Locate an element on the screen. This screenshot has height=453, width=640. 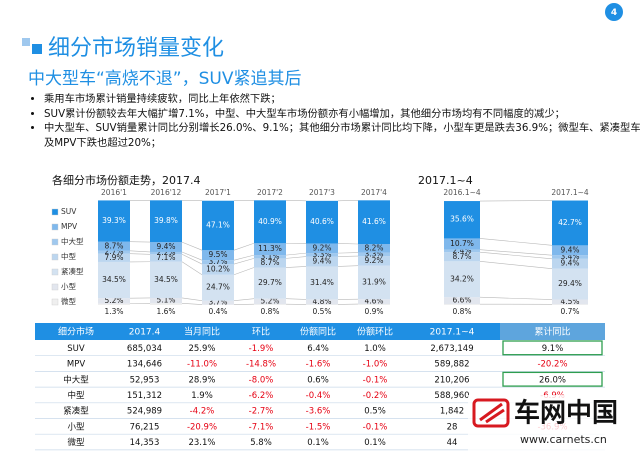
table-header: 2017.4 is located at coordinates (145, 333).